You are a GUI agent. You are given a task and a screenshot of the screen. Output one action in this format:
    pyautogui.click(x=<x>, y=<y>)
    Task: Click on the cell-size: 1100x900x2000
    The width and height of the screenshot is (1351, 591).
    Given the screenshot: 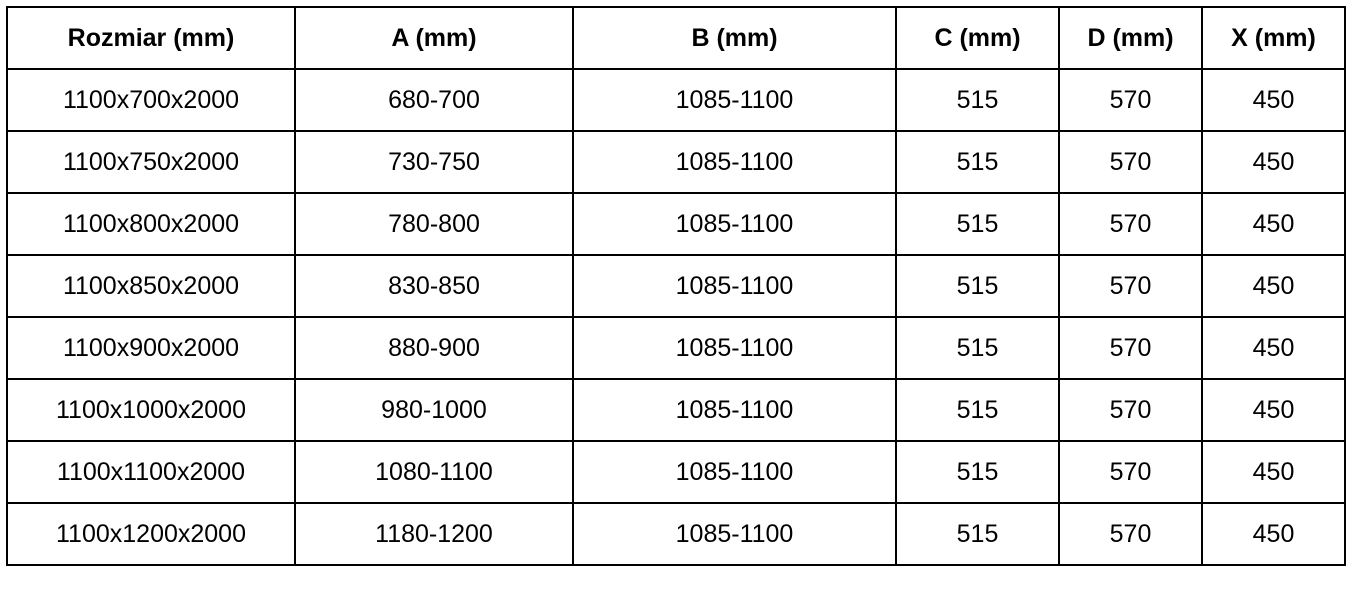 What is the action you would take?
    pyautogui.click(x=151, y=348)
    